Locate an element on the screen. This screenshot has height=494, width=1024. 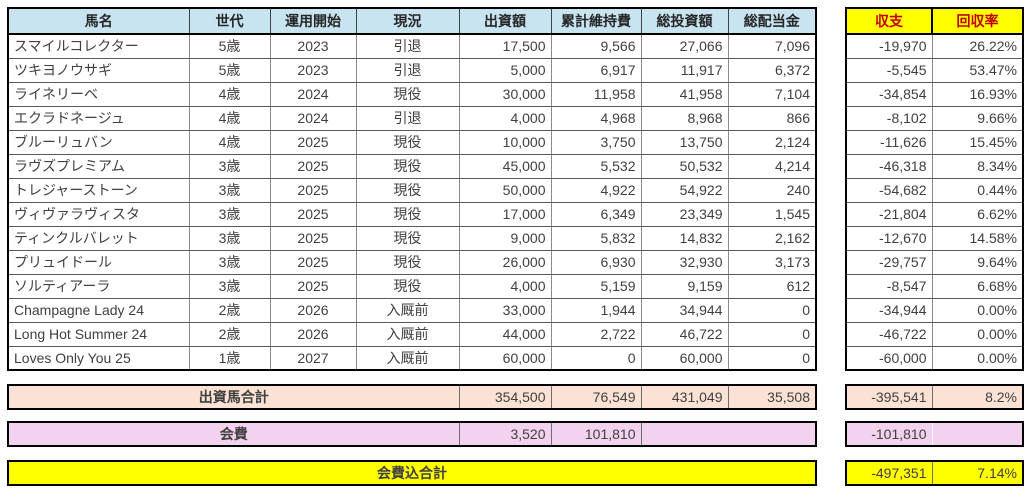
total-investment-cell: 54,922 is located at coordinates (684, 190).